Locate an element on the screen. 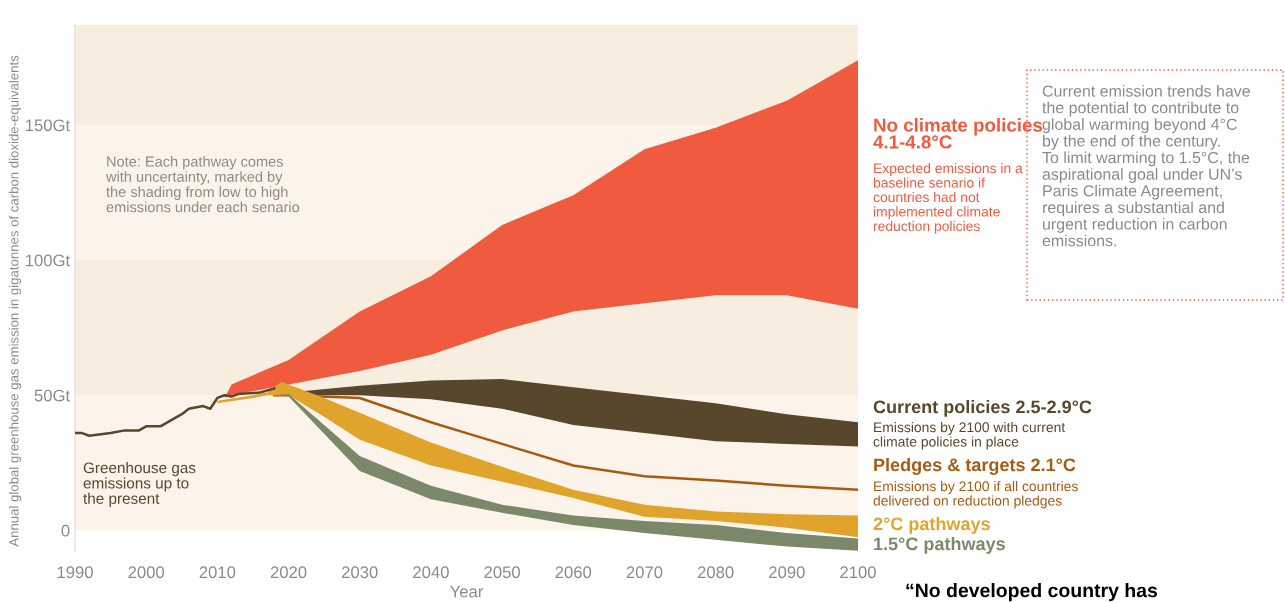  legend-label: No climate policies 4.1-4.8°C is located at coordinates (958, 133).